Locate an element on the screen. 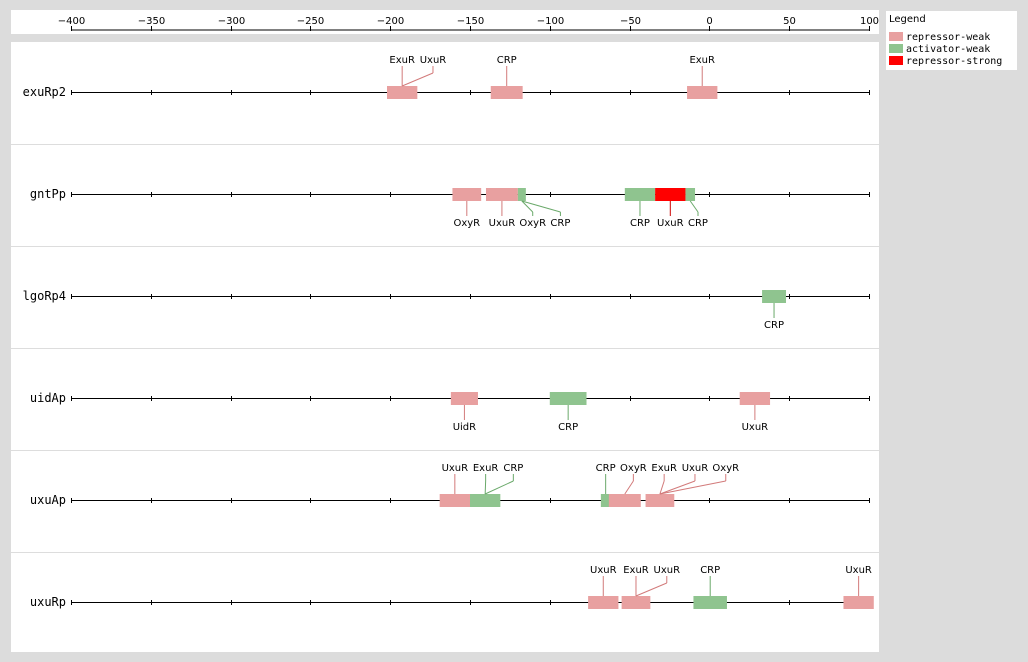  legend-item-repressor-strong: repressor-strong is located at coordinates (946, 61).